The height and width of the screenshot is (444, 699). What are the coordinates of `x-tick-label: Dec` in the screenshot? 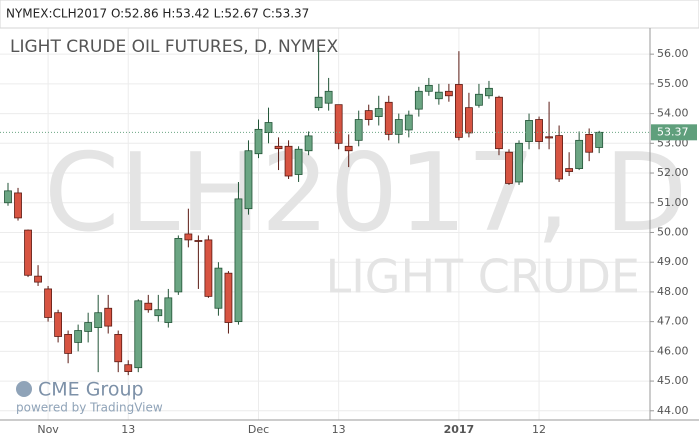 It's located at (258, 429).